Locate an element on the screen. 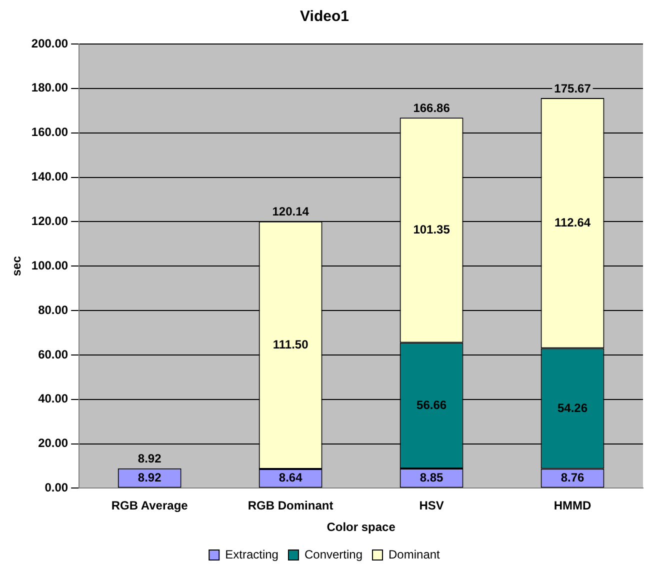  y-tick-label: 100.00 is located at coordinates (49, 265).